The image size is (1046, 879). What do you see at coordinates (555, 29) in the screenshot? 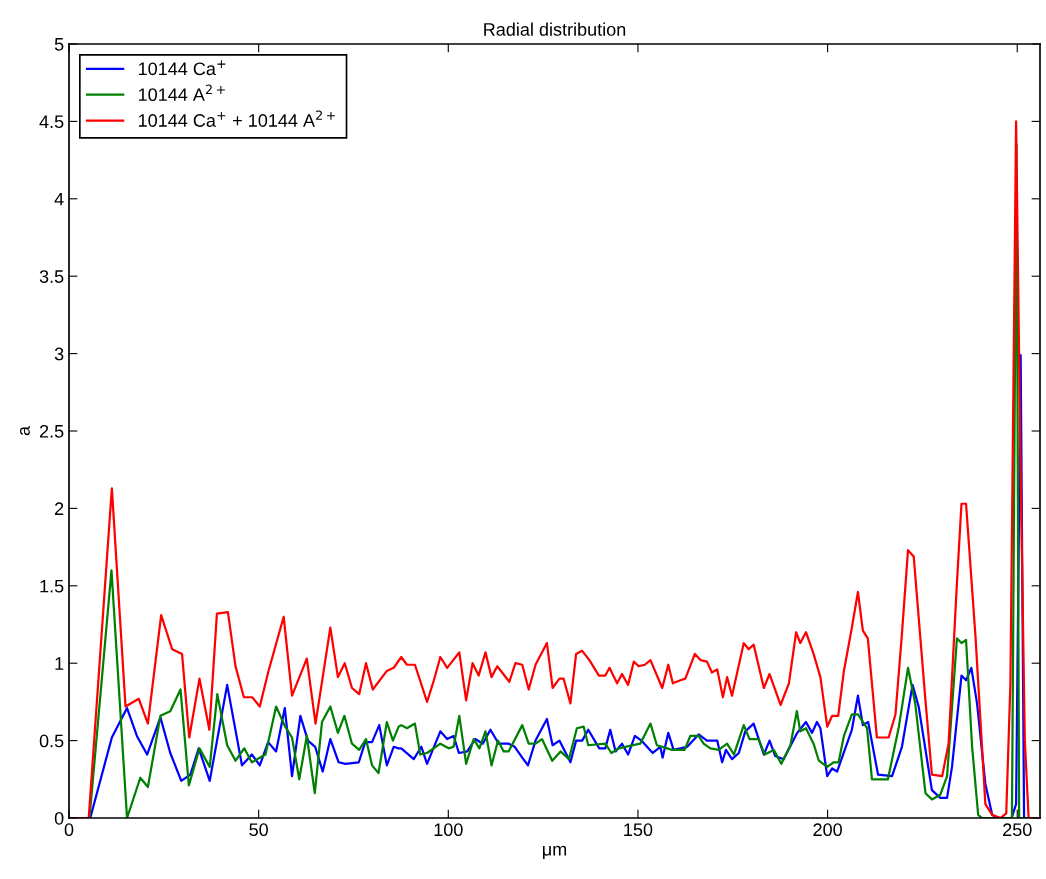
I see `chart-title: Radial distribution` at bounding box center [555, 29].